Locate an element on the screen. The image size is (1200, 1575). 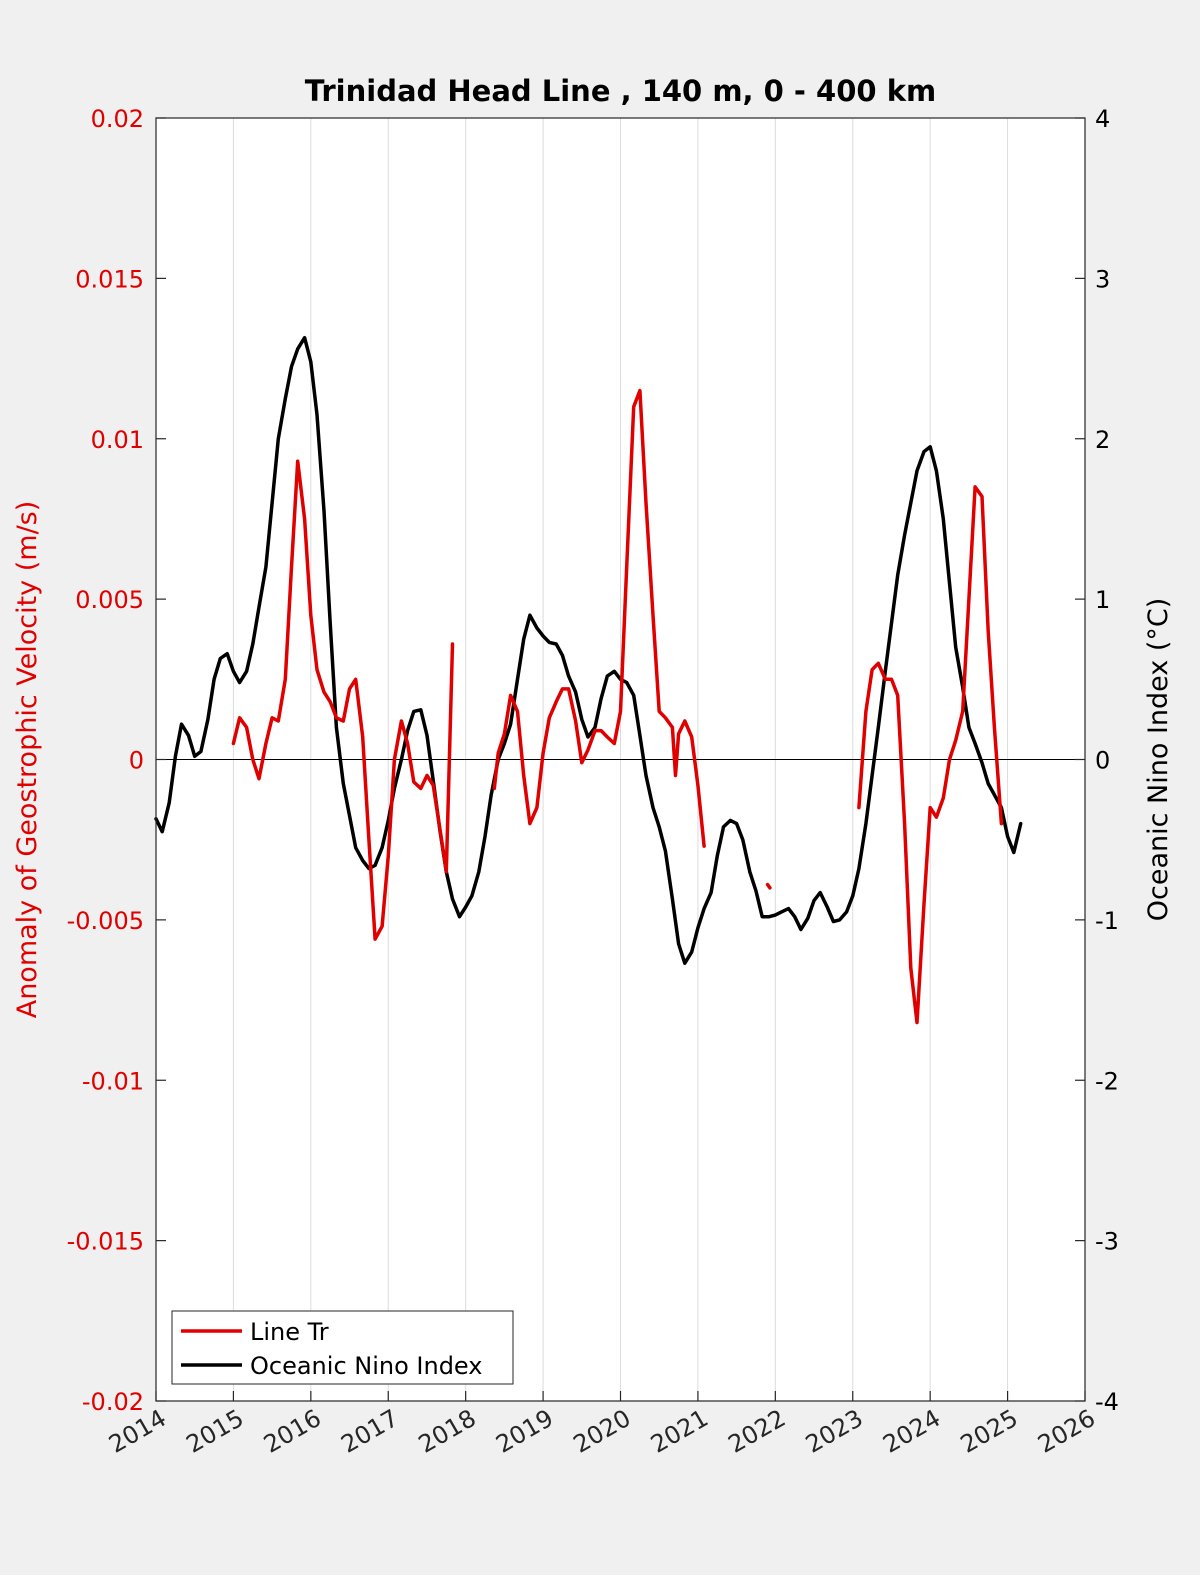
right-tick-label: 0 is located at coordinates (1102, 761).